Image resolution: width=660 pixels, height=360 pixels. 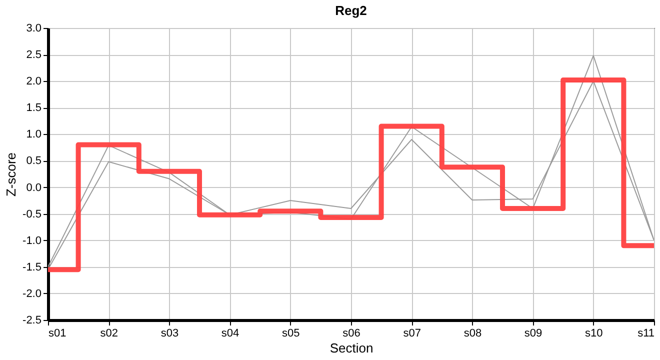 I want to click on y-tick-label: -1.0, so click(x=32, y=240).